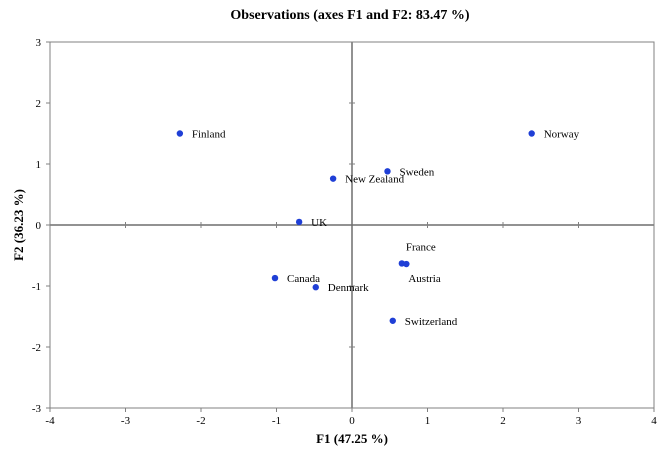  What do you see at coordinates (200, 421) in the screenshot?
I see `x-tick-label: -2` at bounding box center [200, 421].